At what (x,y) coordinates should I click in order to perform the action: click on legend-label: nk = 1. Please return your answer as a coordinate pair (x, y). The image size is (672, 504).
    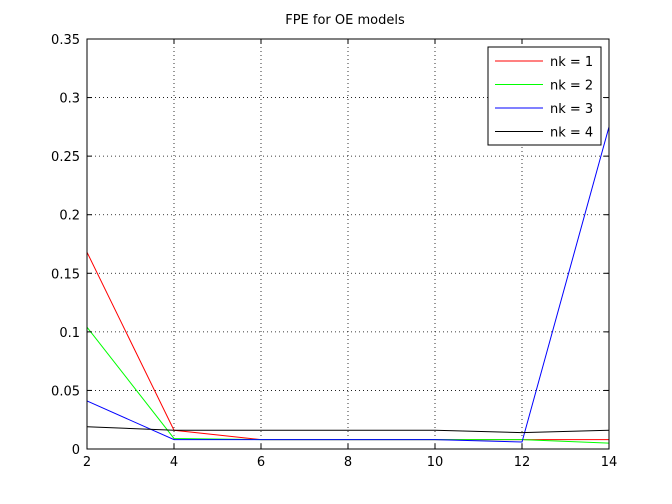
    Looking at the image, I should click on (571, 62).